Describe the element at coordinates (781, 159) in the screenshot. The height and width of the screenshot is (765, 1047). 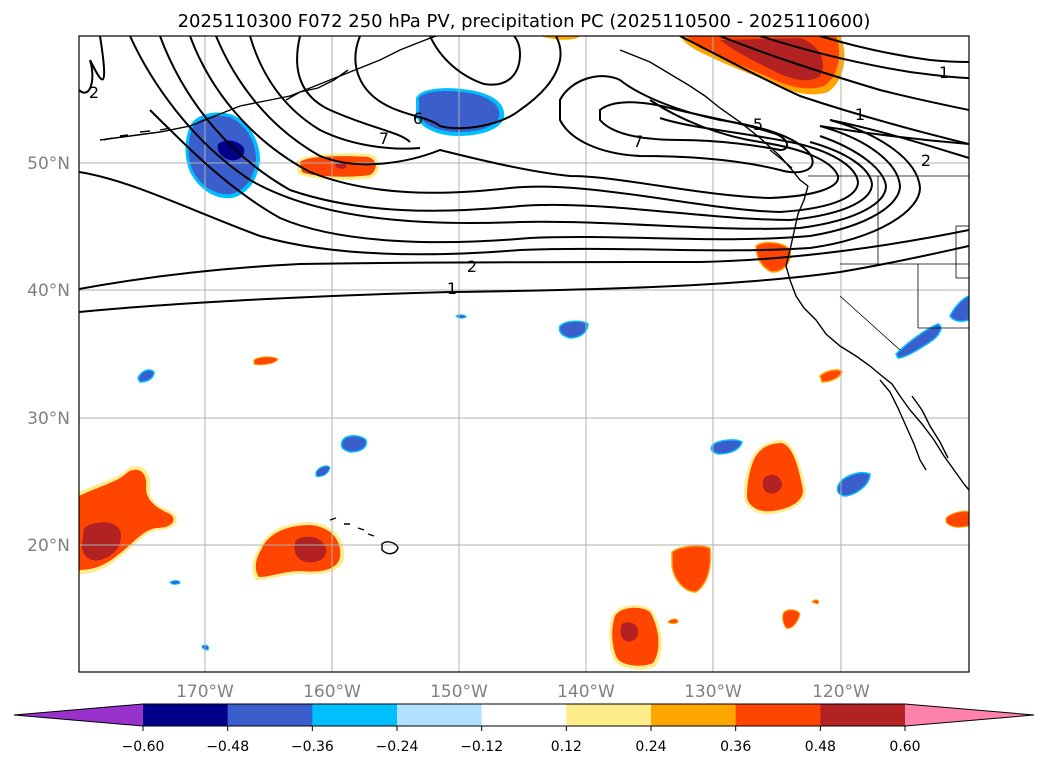
I see `coast-vancouver-island` at that location.